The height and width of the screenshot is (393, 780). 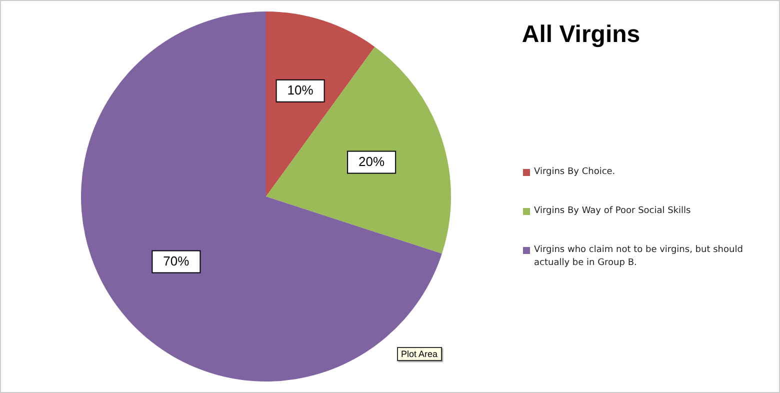 I want to click on legend-label: Virgins By Way of Poor Social Skills, so click(x=612, y=211).